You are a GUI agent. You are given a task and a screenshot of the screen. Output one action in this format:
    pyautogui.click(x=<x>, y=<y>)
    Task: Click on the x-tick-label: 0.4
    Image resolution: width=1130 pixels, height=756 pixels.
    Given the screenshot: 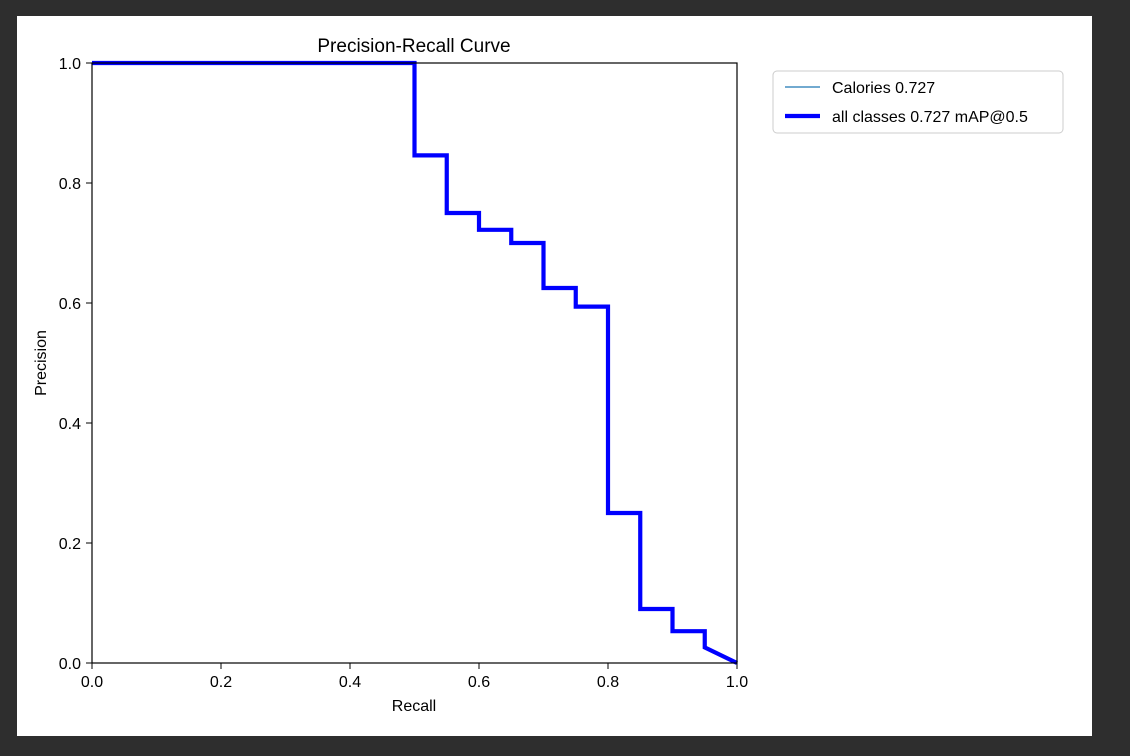 What is the action you would take?
    pyautogui.click(x=350, y=682)
    